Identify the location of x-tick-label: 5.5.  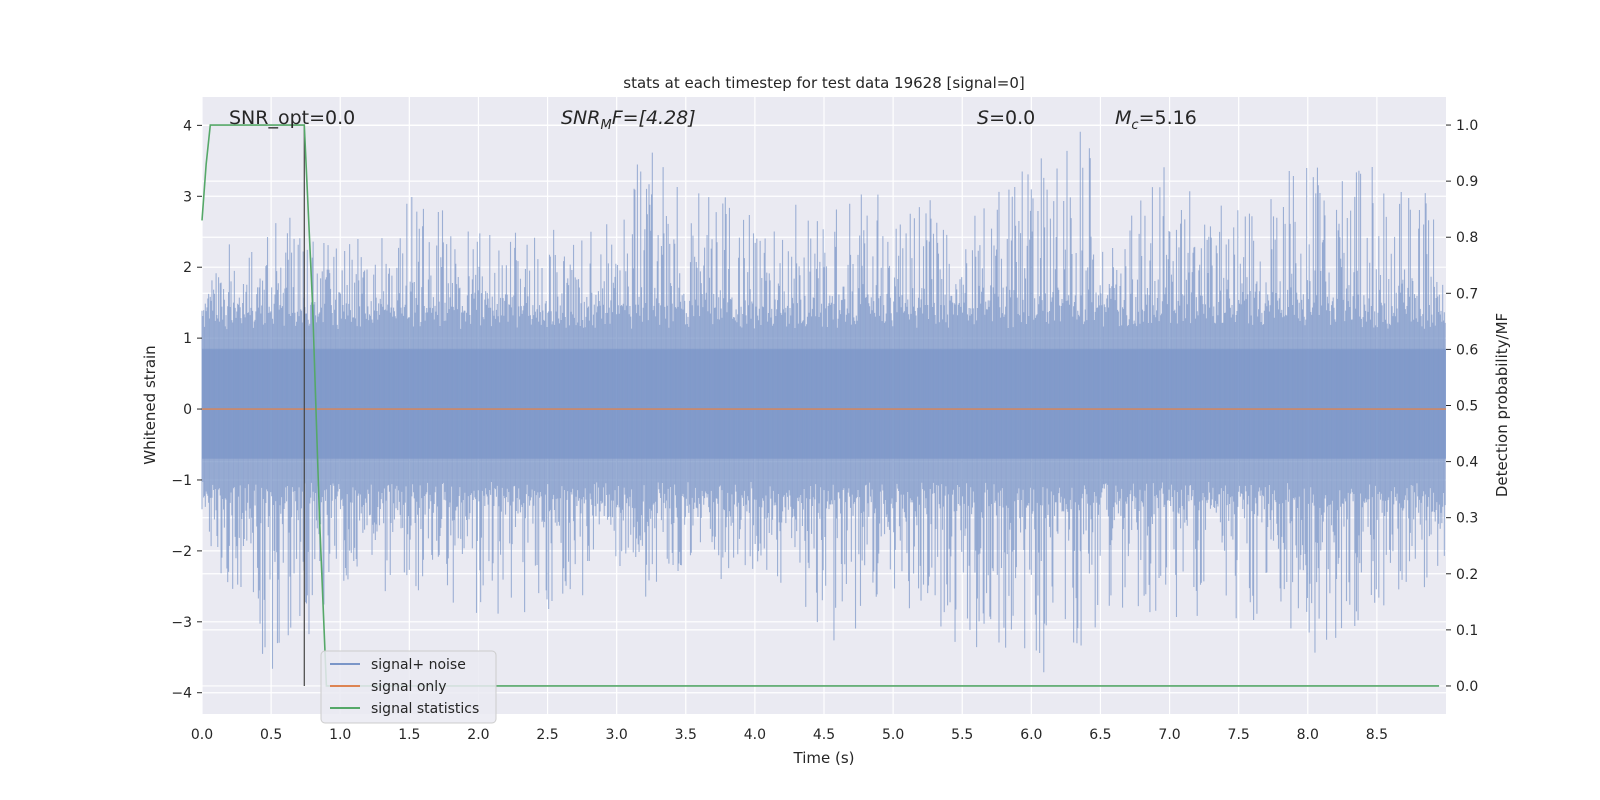
(962, 735).